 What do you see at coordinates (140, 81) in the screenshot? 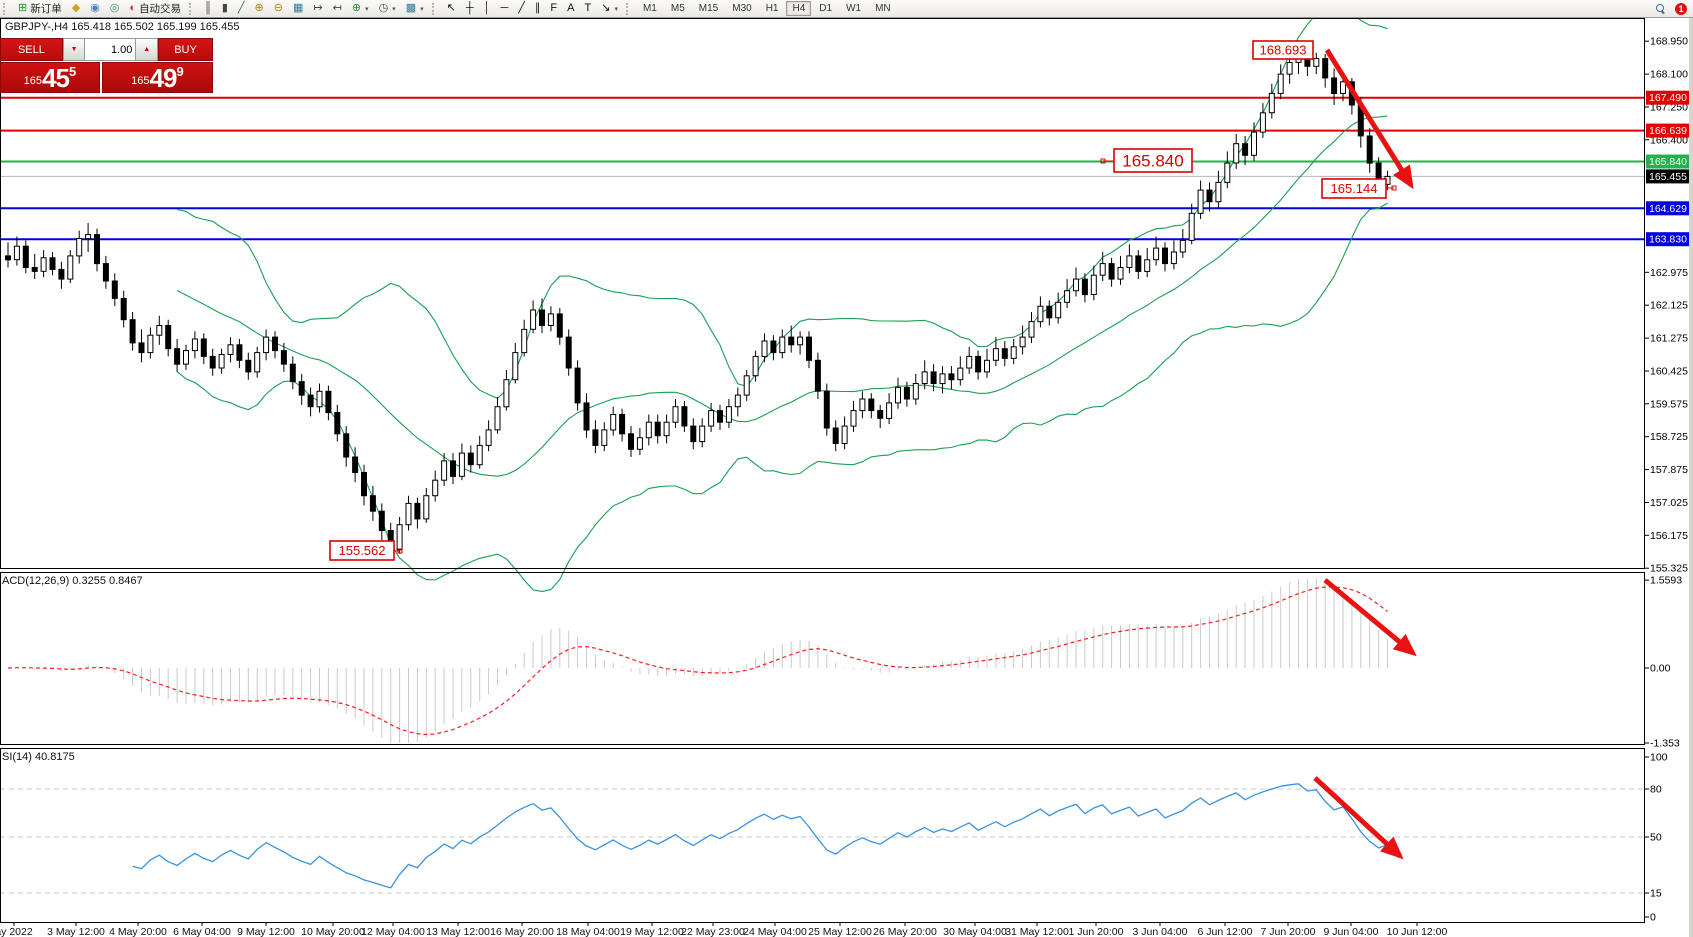
I see `buy-price-figure: 165` at bounding box center [140, 81].